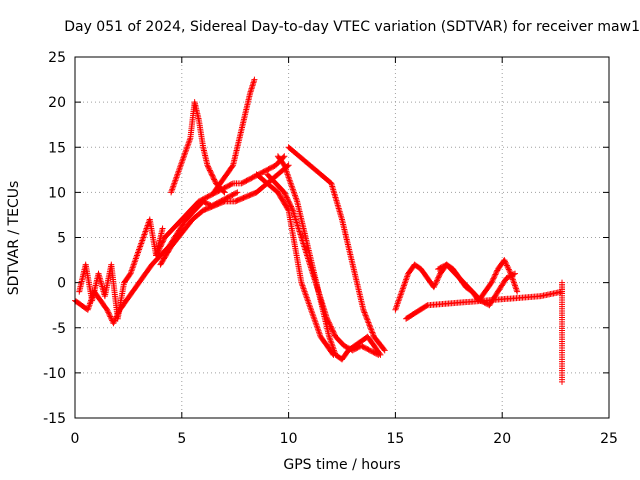  I want to click on y-tick-label: -5, so click(59, 329).